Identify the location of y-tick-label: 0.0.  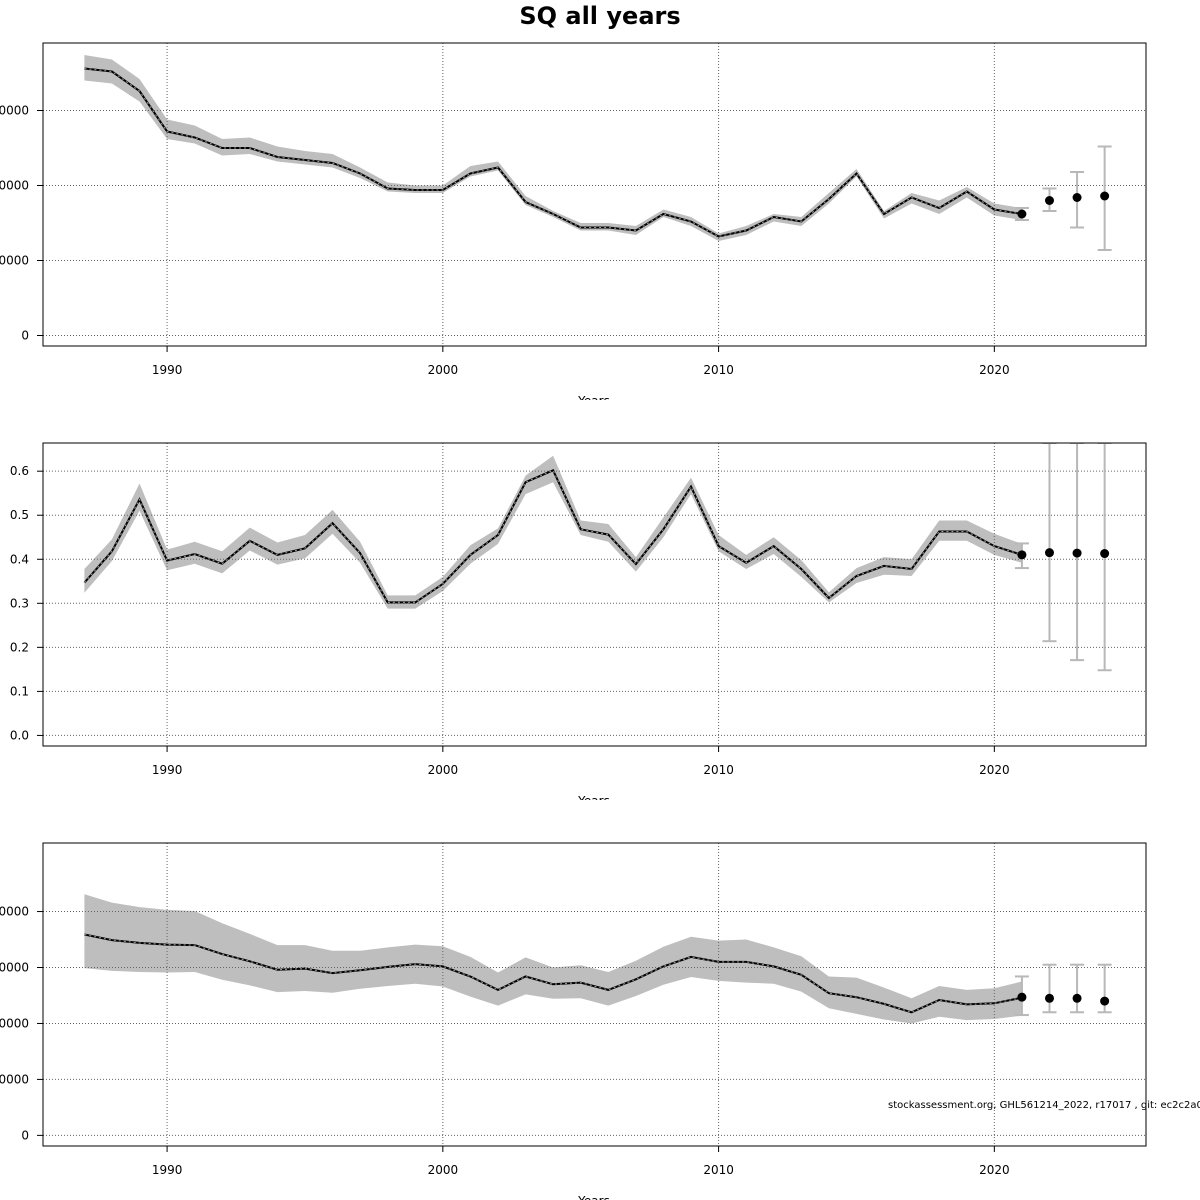
(19, 735).